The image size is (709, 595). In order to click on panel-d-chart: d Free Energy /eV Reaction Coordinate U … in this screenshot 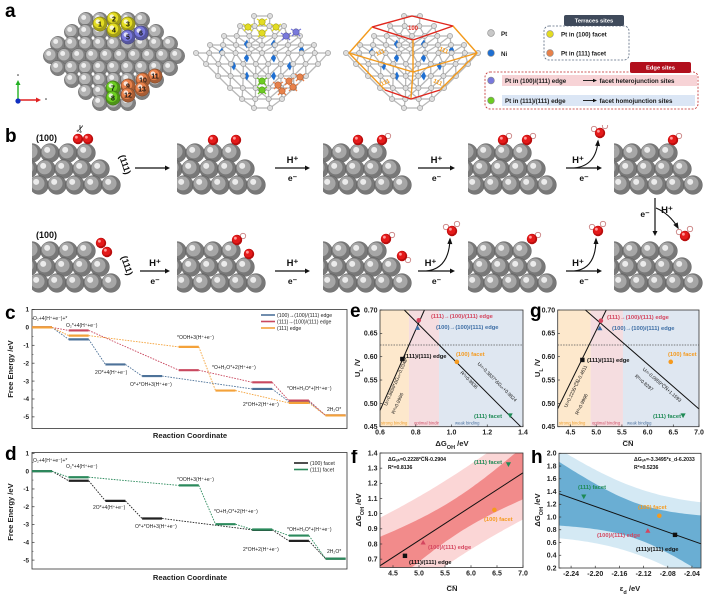, I will do `click(176, 513)`.